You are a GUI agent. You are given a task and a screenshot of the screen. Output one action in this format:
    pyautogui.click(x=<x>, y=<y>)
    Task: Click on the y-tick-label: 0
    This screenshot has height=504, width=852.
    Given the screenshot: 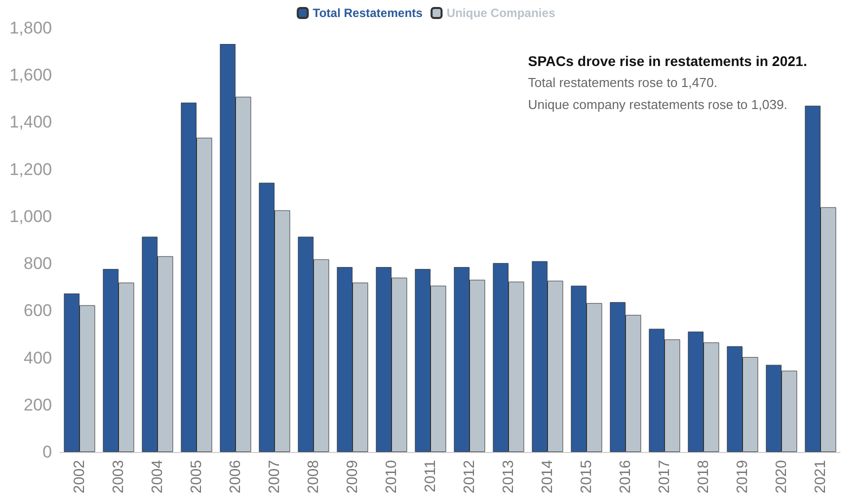 What is the action you would take?
    pyautogui.click(x=47, y=452)
    